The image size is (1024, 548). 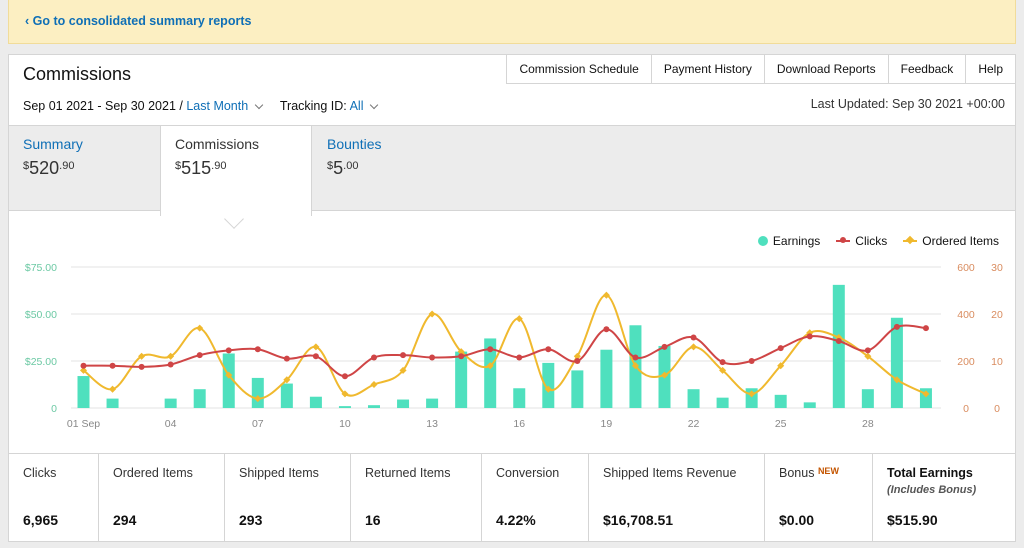 What do you see at coordinates (41, 268) in the screenshot?
I see `y-left-tick-label: $75.00` at bounding box center [41, 268].